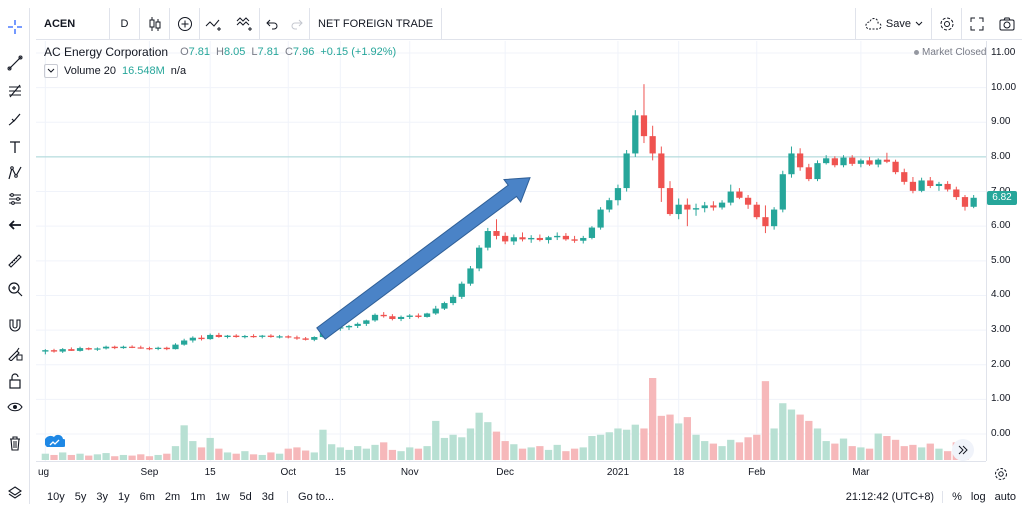 Image resolution: width=1024 pixels, height=512 pixels. I want to click on redo-icon, so click(297, 23).